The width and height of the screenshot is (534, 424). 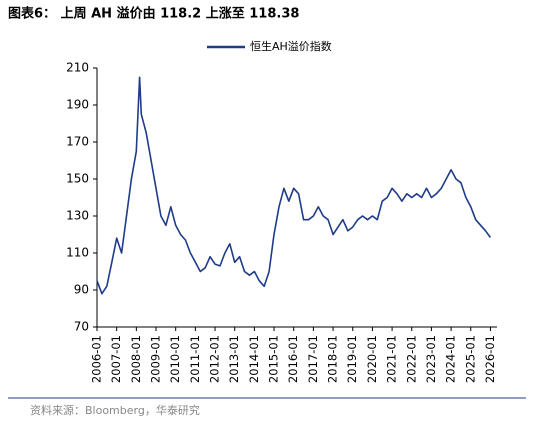 I want to click on x-tick-label: 2023-01, so click(x=431, y=359).